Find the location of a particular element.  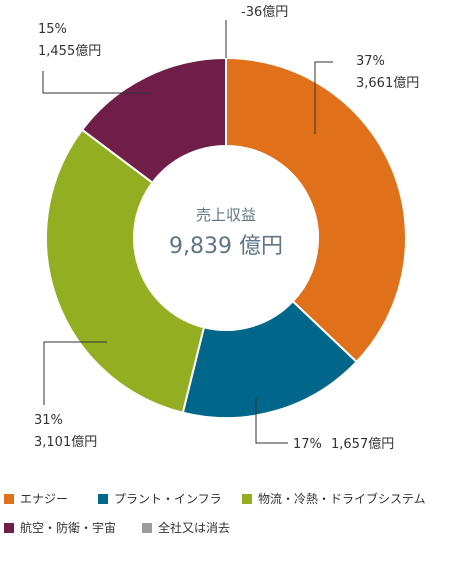

leader-aerospace is located at coordinates (97, 82).